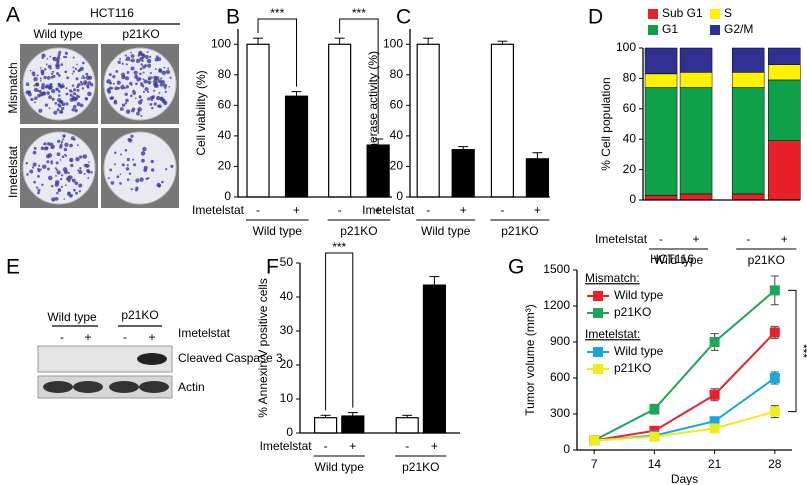  What do you see at coordinates (519, 231) in the screenshot?
I see `group-label: p21KO` at bounding box center [519, 231].